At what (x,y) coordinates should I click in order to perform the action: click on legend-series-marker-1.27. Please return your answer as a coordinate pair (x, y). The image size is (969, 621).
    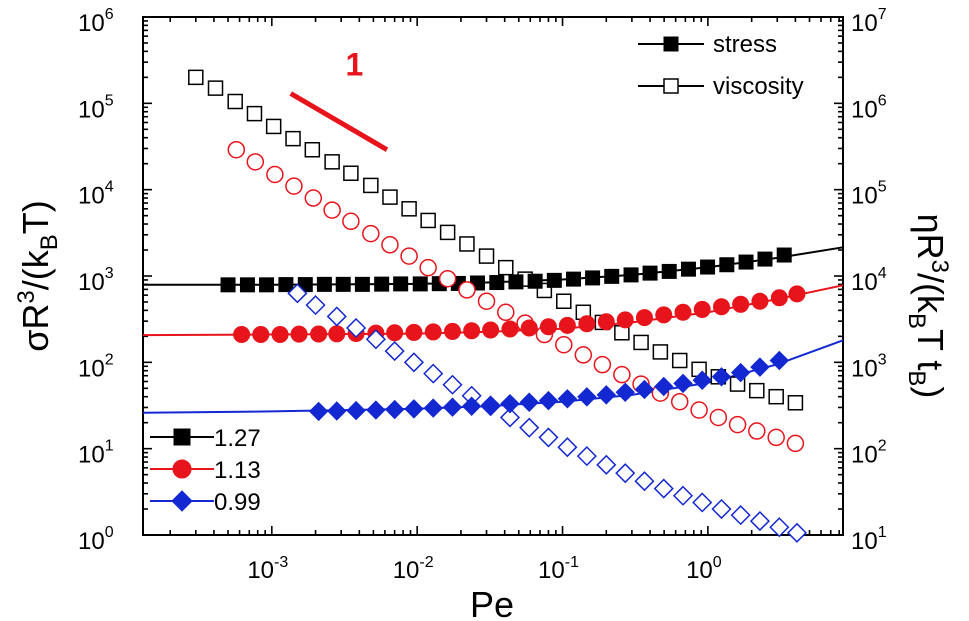
    Looking at the image, I should click on (182, 437).